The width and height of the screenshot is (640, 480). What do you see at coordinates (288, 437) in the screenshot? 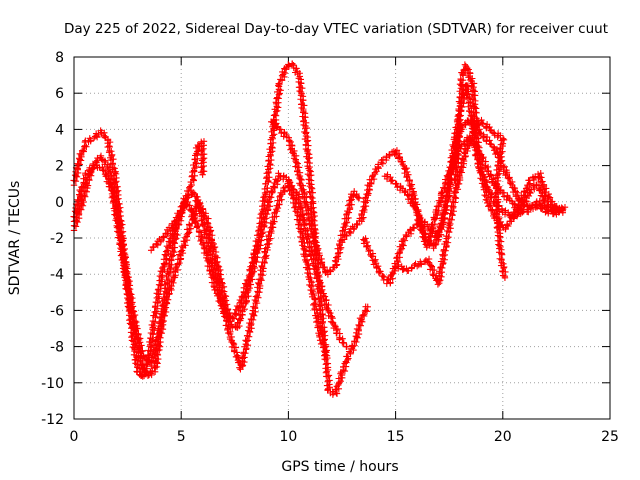
I see `x-tick-label: 10` at bounding box center [288, 437].